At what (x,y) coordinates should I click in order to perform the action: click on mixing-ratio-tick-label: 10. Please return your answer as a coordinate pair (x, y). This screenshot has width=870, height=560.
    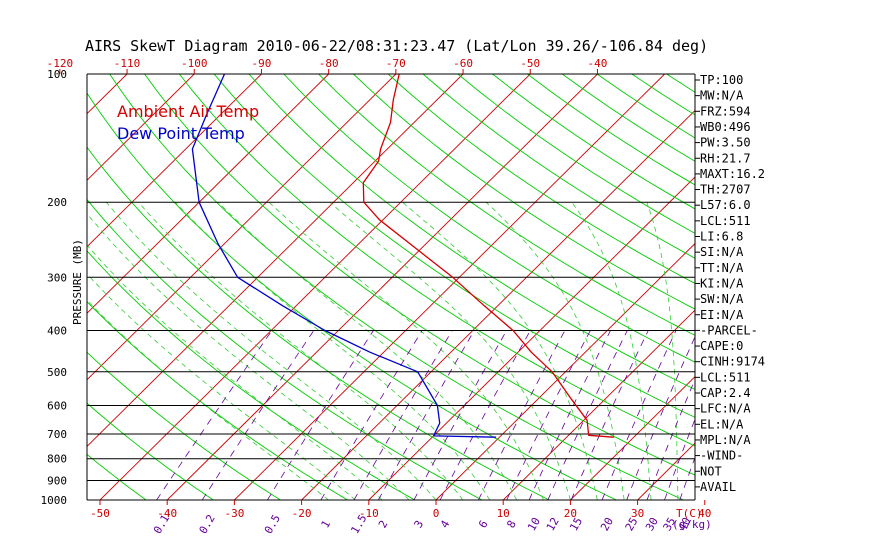
    Looking at the image, I should click on (534, 524).